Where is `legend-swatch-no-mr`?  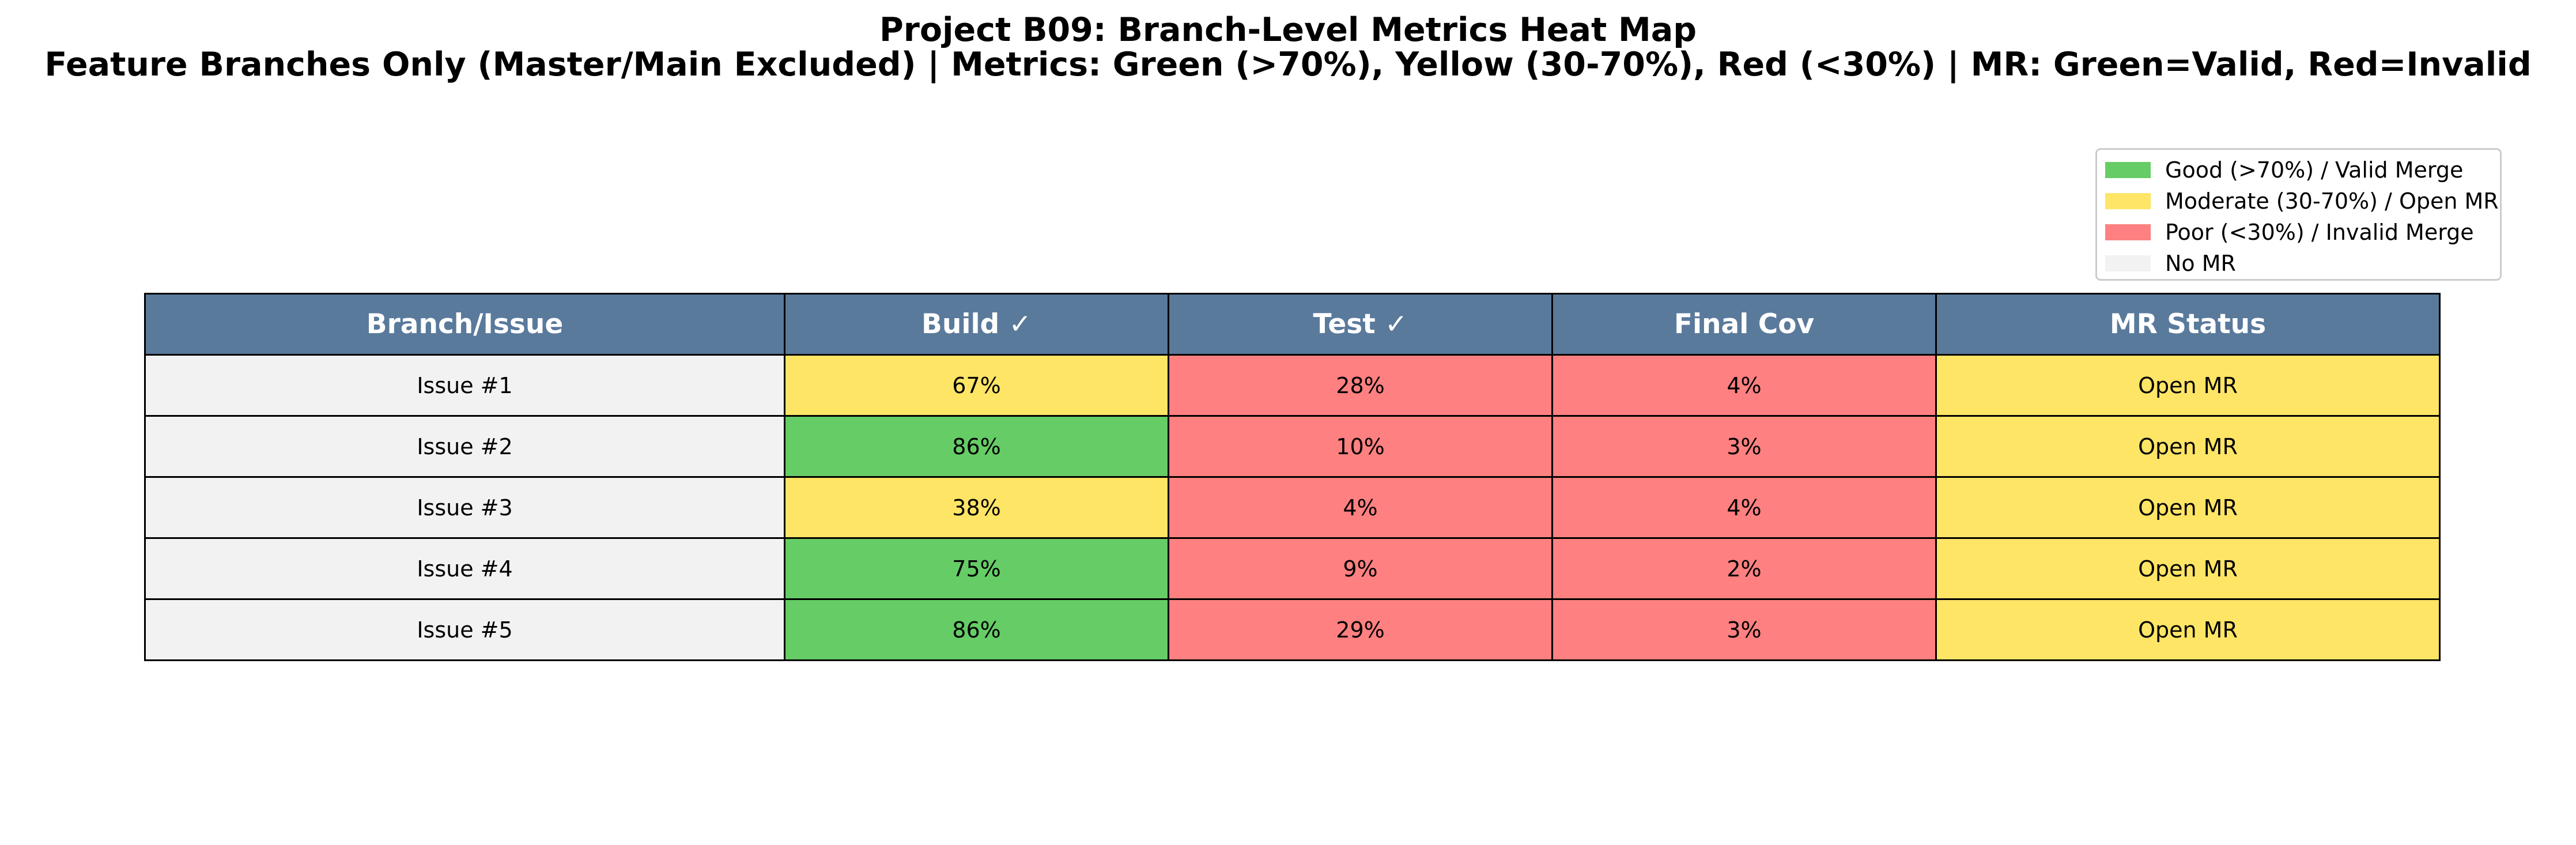
legend-swatch-no-mr is located at coordinates (2128, 263).